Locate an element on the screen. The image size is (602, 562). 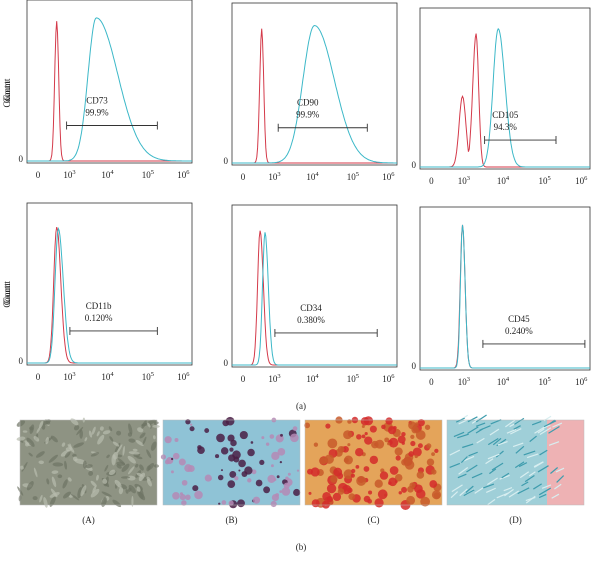
micrograph-label: (D) is located at coordinates (515, 520).